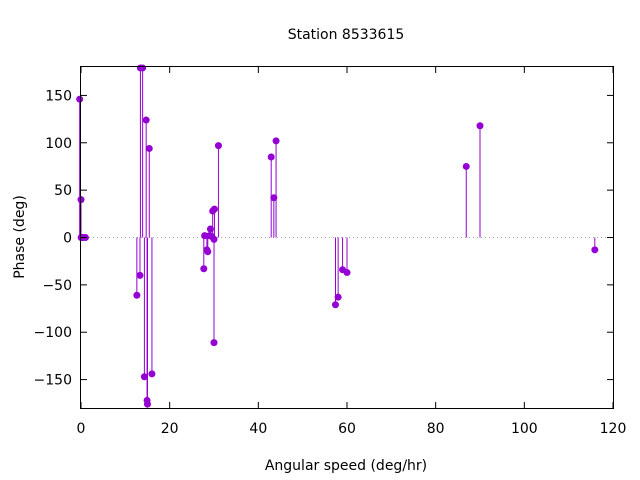 Image resolution: width=640 pixels, height=480 pixels. I want to click on chart-title: Station 8533615, so click(346, 35).